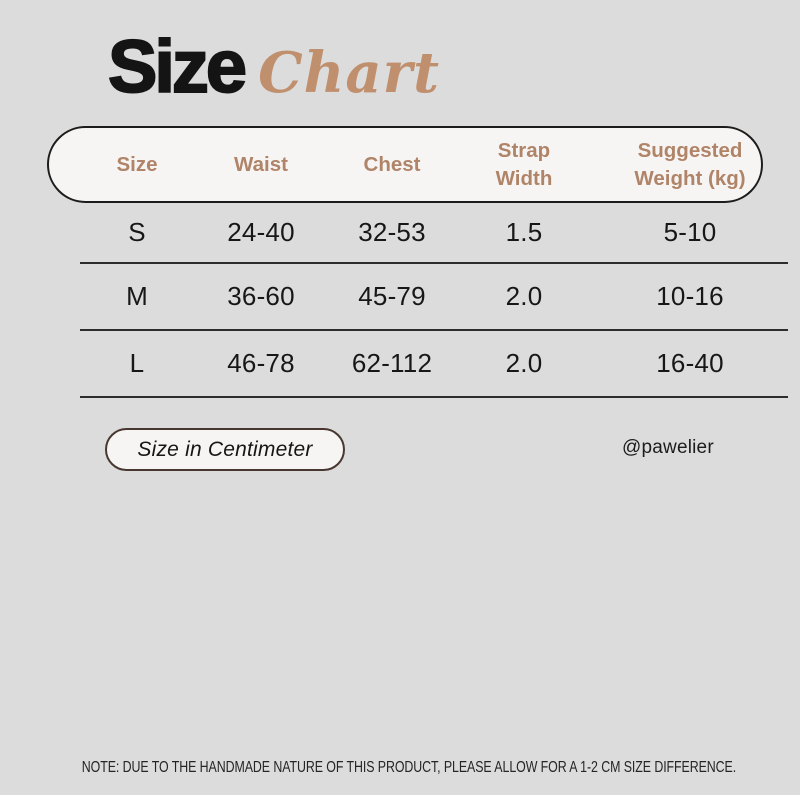  Describe the element at coordinates (434, 297) in the screenshot. I see `table-row-size-m: M 36-60 45-79 2.0 10-16` at that location.